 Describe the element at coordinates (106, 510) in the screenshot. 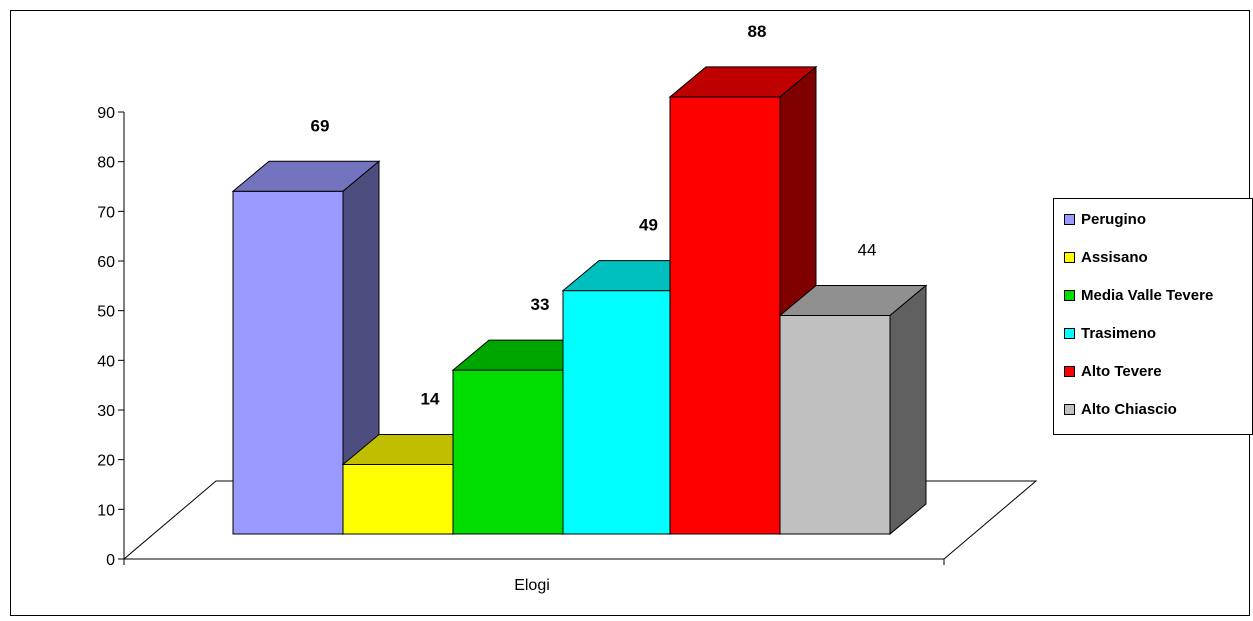

I see `y-tick-label: 10` at that location.